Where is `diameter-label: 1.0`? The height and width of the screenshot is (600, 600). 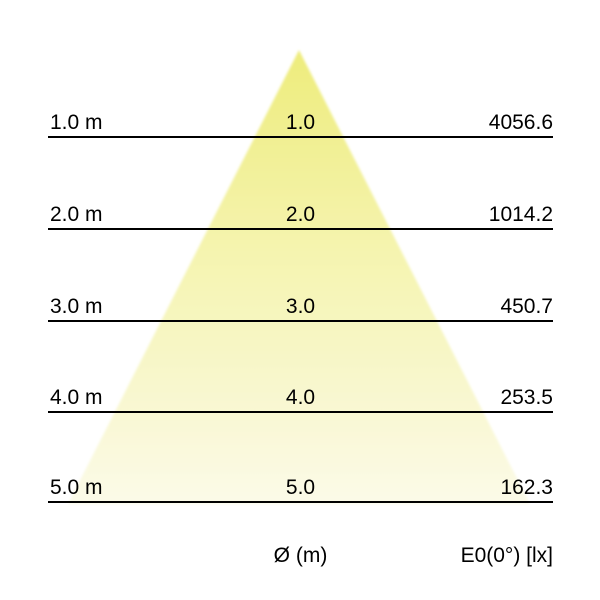
diameter-label: 1.0 is located at coordinates (300, 122).